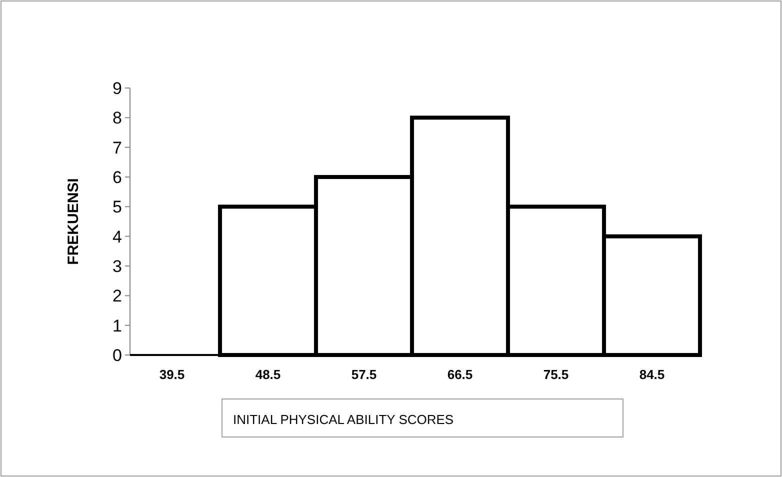  I want to click on y-tick-label: 8, so click(117, 118).